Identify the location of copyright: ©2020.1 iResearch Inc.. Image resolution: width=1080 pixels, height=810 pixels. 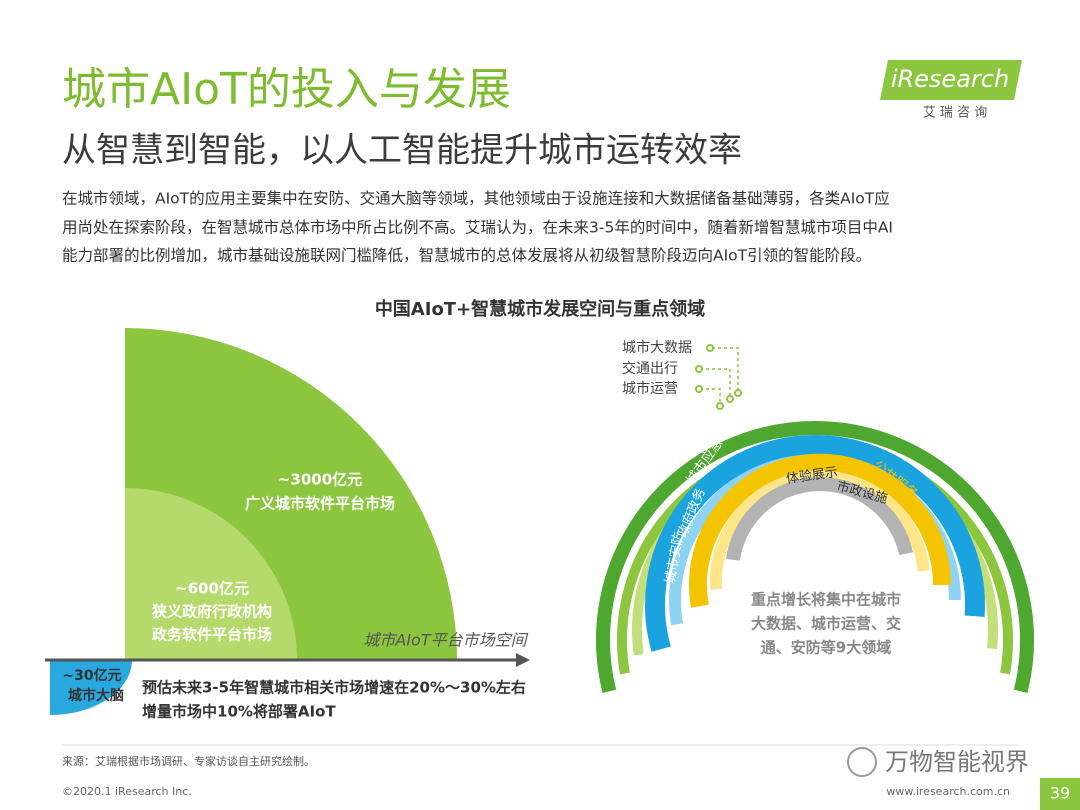
(127, 791).